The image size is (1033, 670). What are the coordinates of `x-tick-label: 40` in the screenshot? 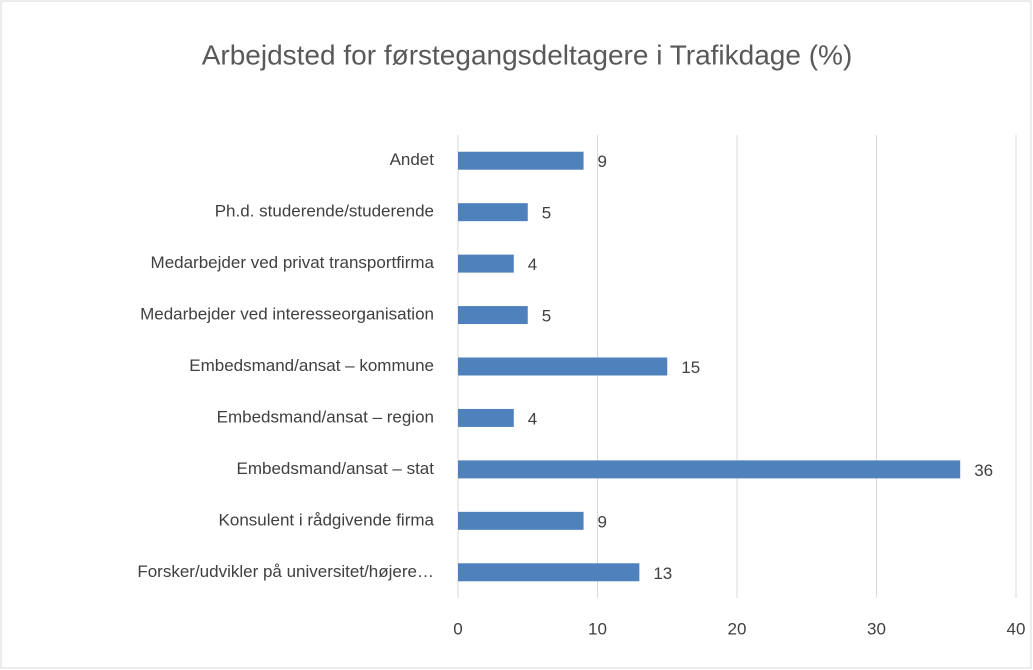 It's located at (1016, 628).